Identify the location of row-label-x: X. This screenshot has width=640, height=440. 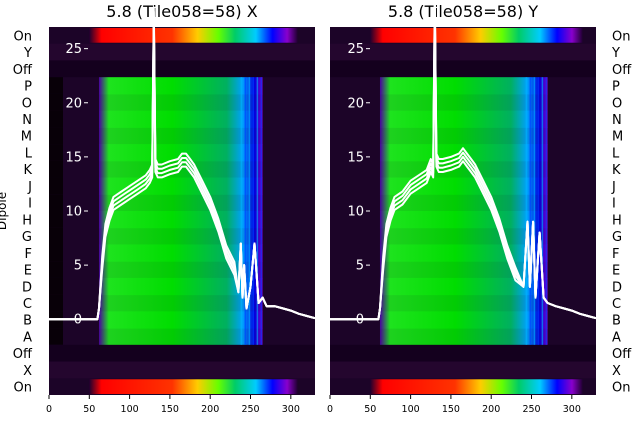
(27, 371).